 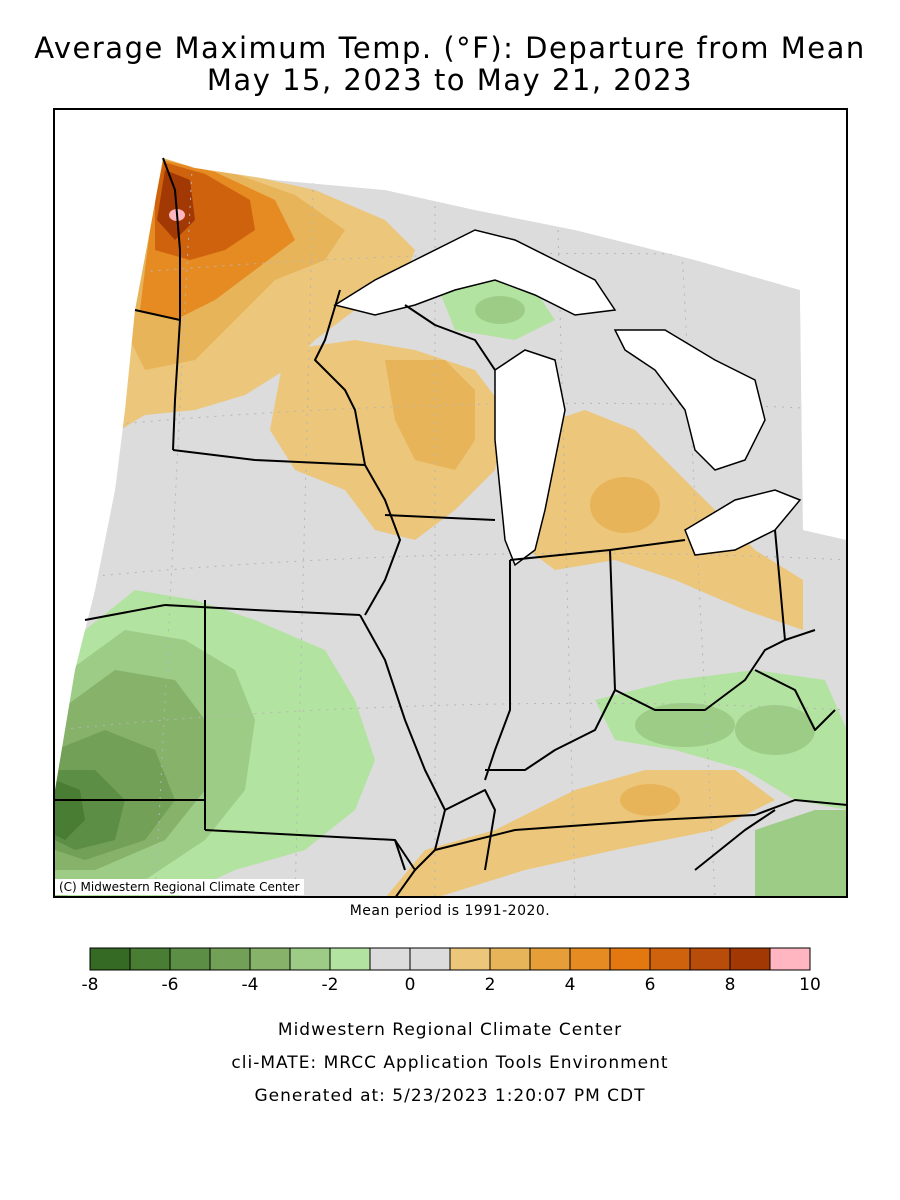 I want to click on warm-region-michigan-core, so click(x=625, y=505).